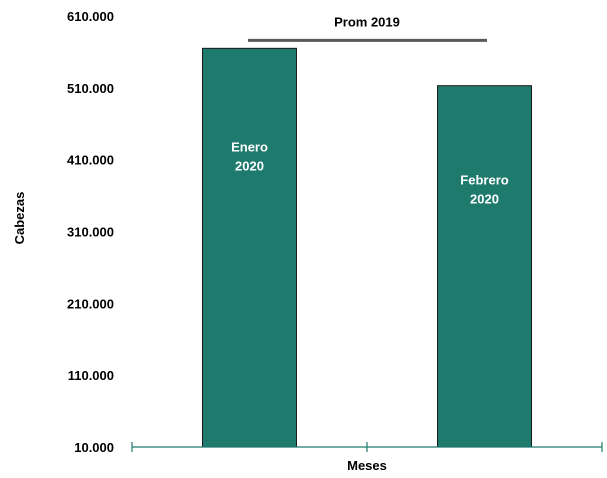 The image size is (607, 478). Describe the element at coordinates (90, 303) in the screenshot. I see `y-tick-label: 210.000` at that location.